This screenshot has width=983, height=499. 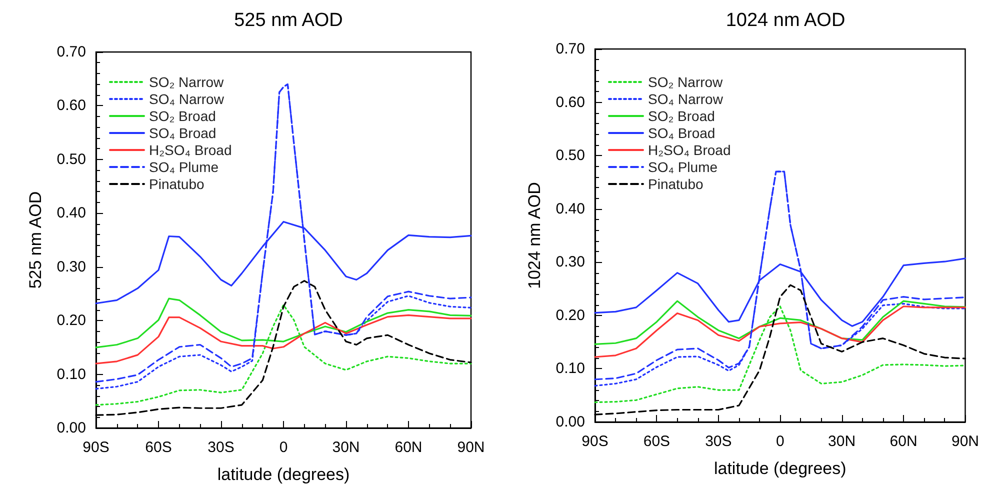 I want to click on chart-title: 525 nm AOD, so click(x=288, y=20).